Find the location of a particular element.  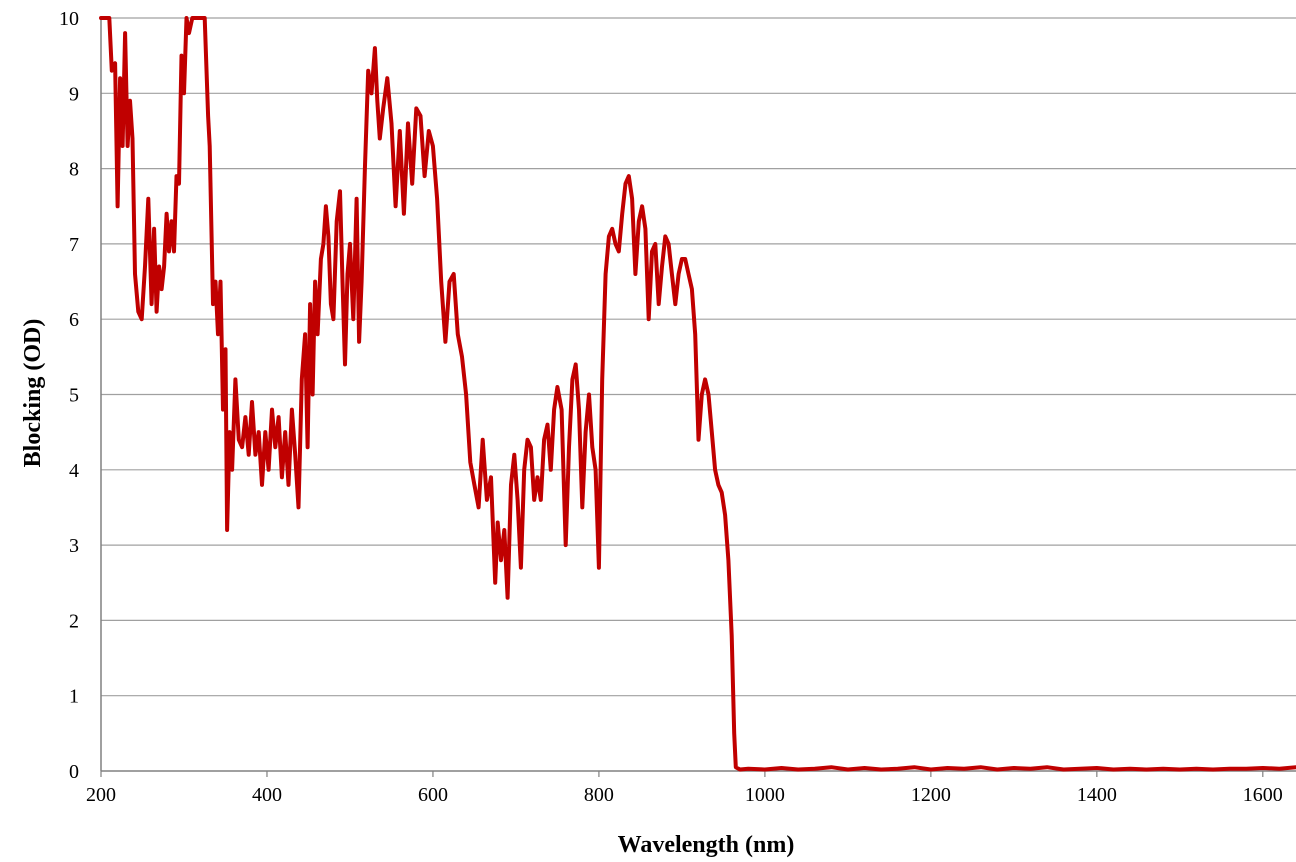

x-tick-label: 1000 is located at coordinates (765, 795).